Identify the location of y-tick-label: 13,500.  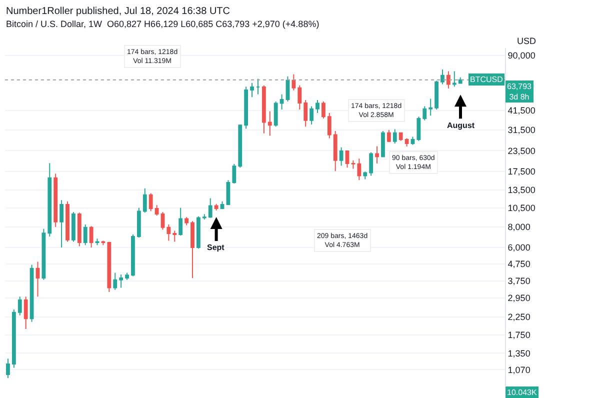
(522, 190).